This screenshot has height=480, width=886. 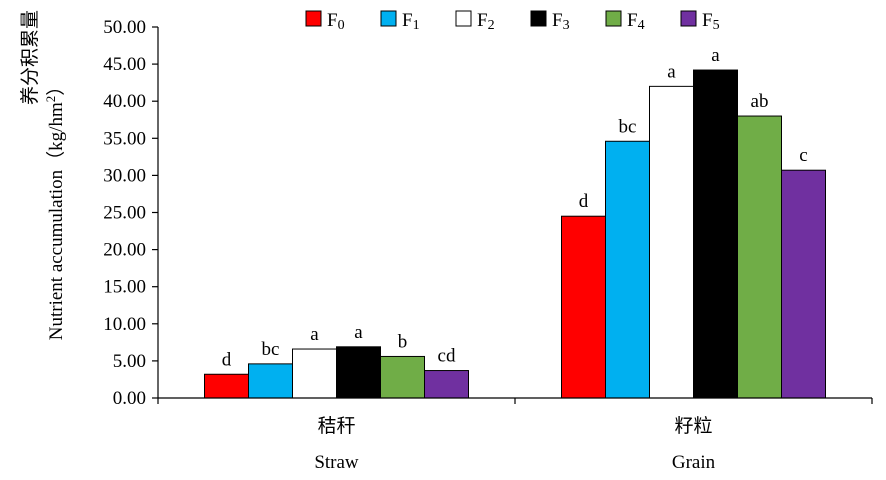 What do you see at coordinates (124, 250) in the screenshot?
I see `y-tick-label: 20.00` at bounding box center [124, 250].